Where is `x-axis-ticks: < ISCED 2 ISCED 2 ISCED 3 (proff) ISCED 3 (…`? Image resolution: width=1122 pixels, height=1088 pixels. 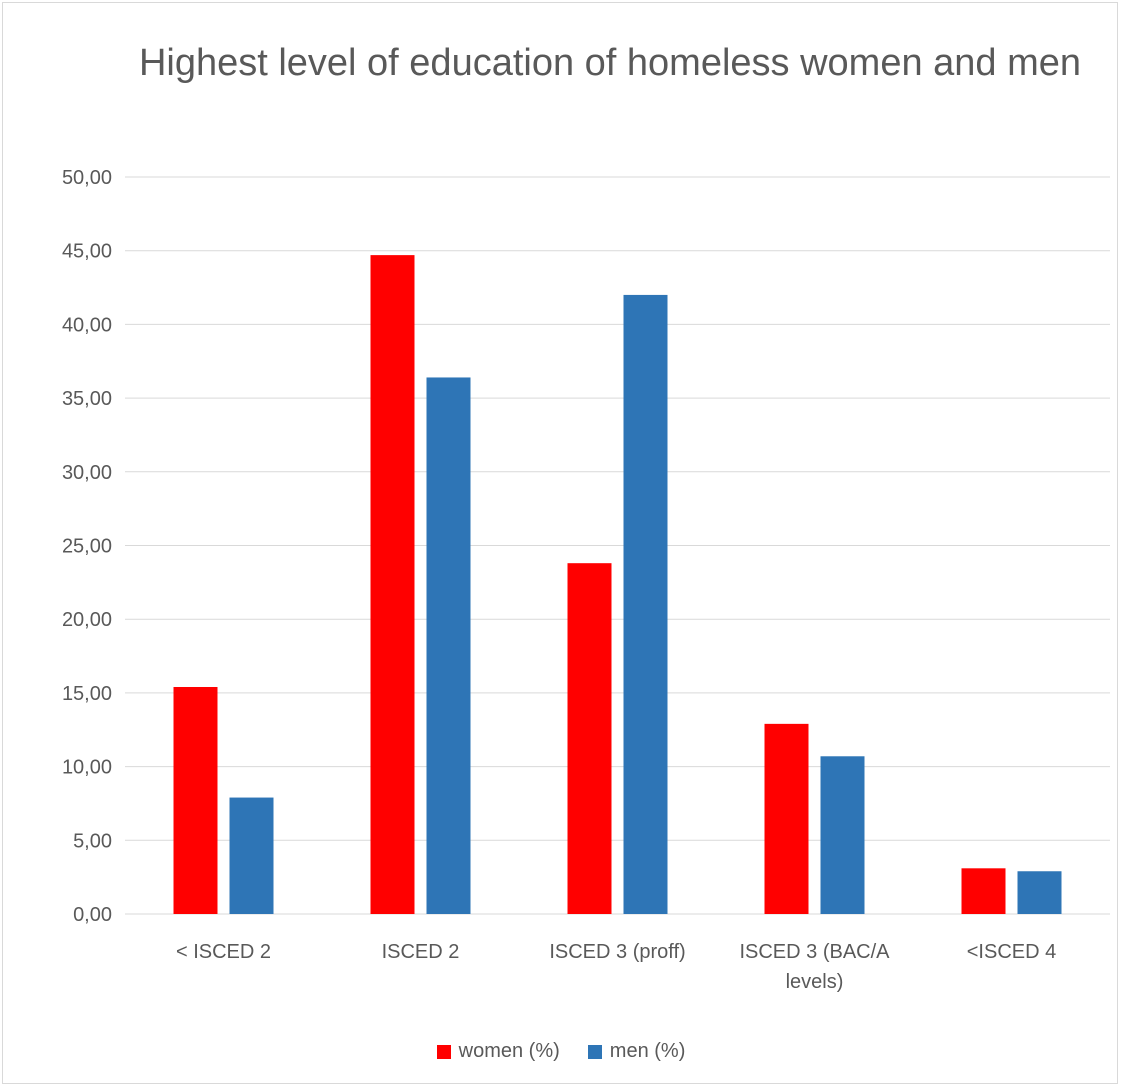
x-axis-ticks: < ISCED 2 ISCED 2 ISCED 3 (proff) ISCED 3 (… is located at coordinates (616, 967).